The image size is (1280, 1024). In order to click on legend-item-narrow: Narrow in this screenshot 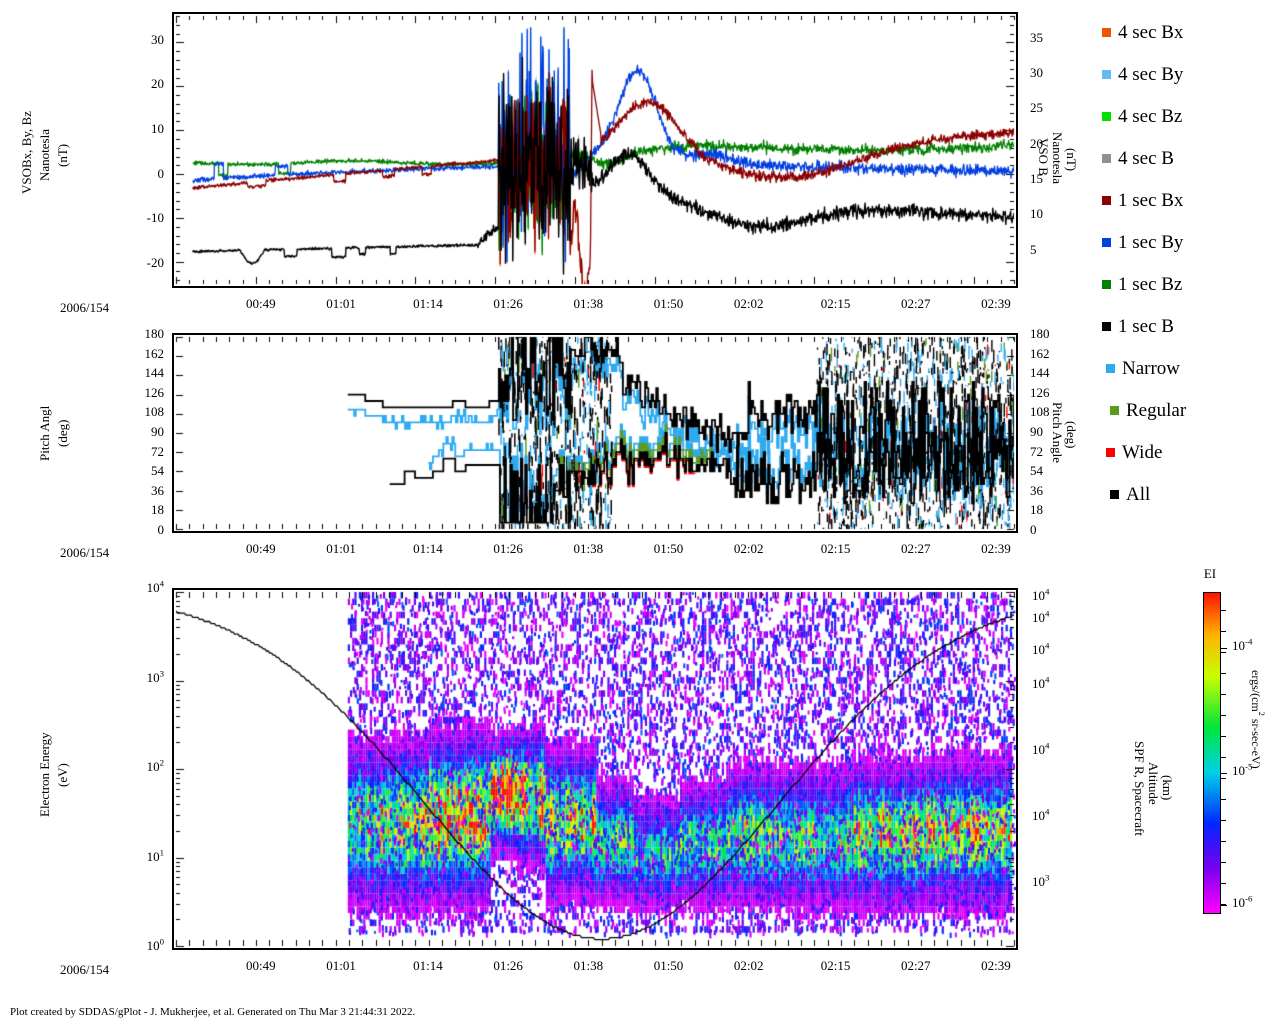, I will do `click(1143, 368)`.